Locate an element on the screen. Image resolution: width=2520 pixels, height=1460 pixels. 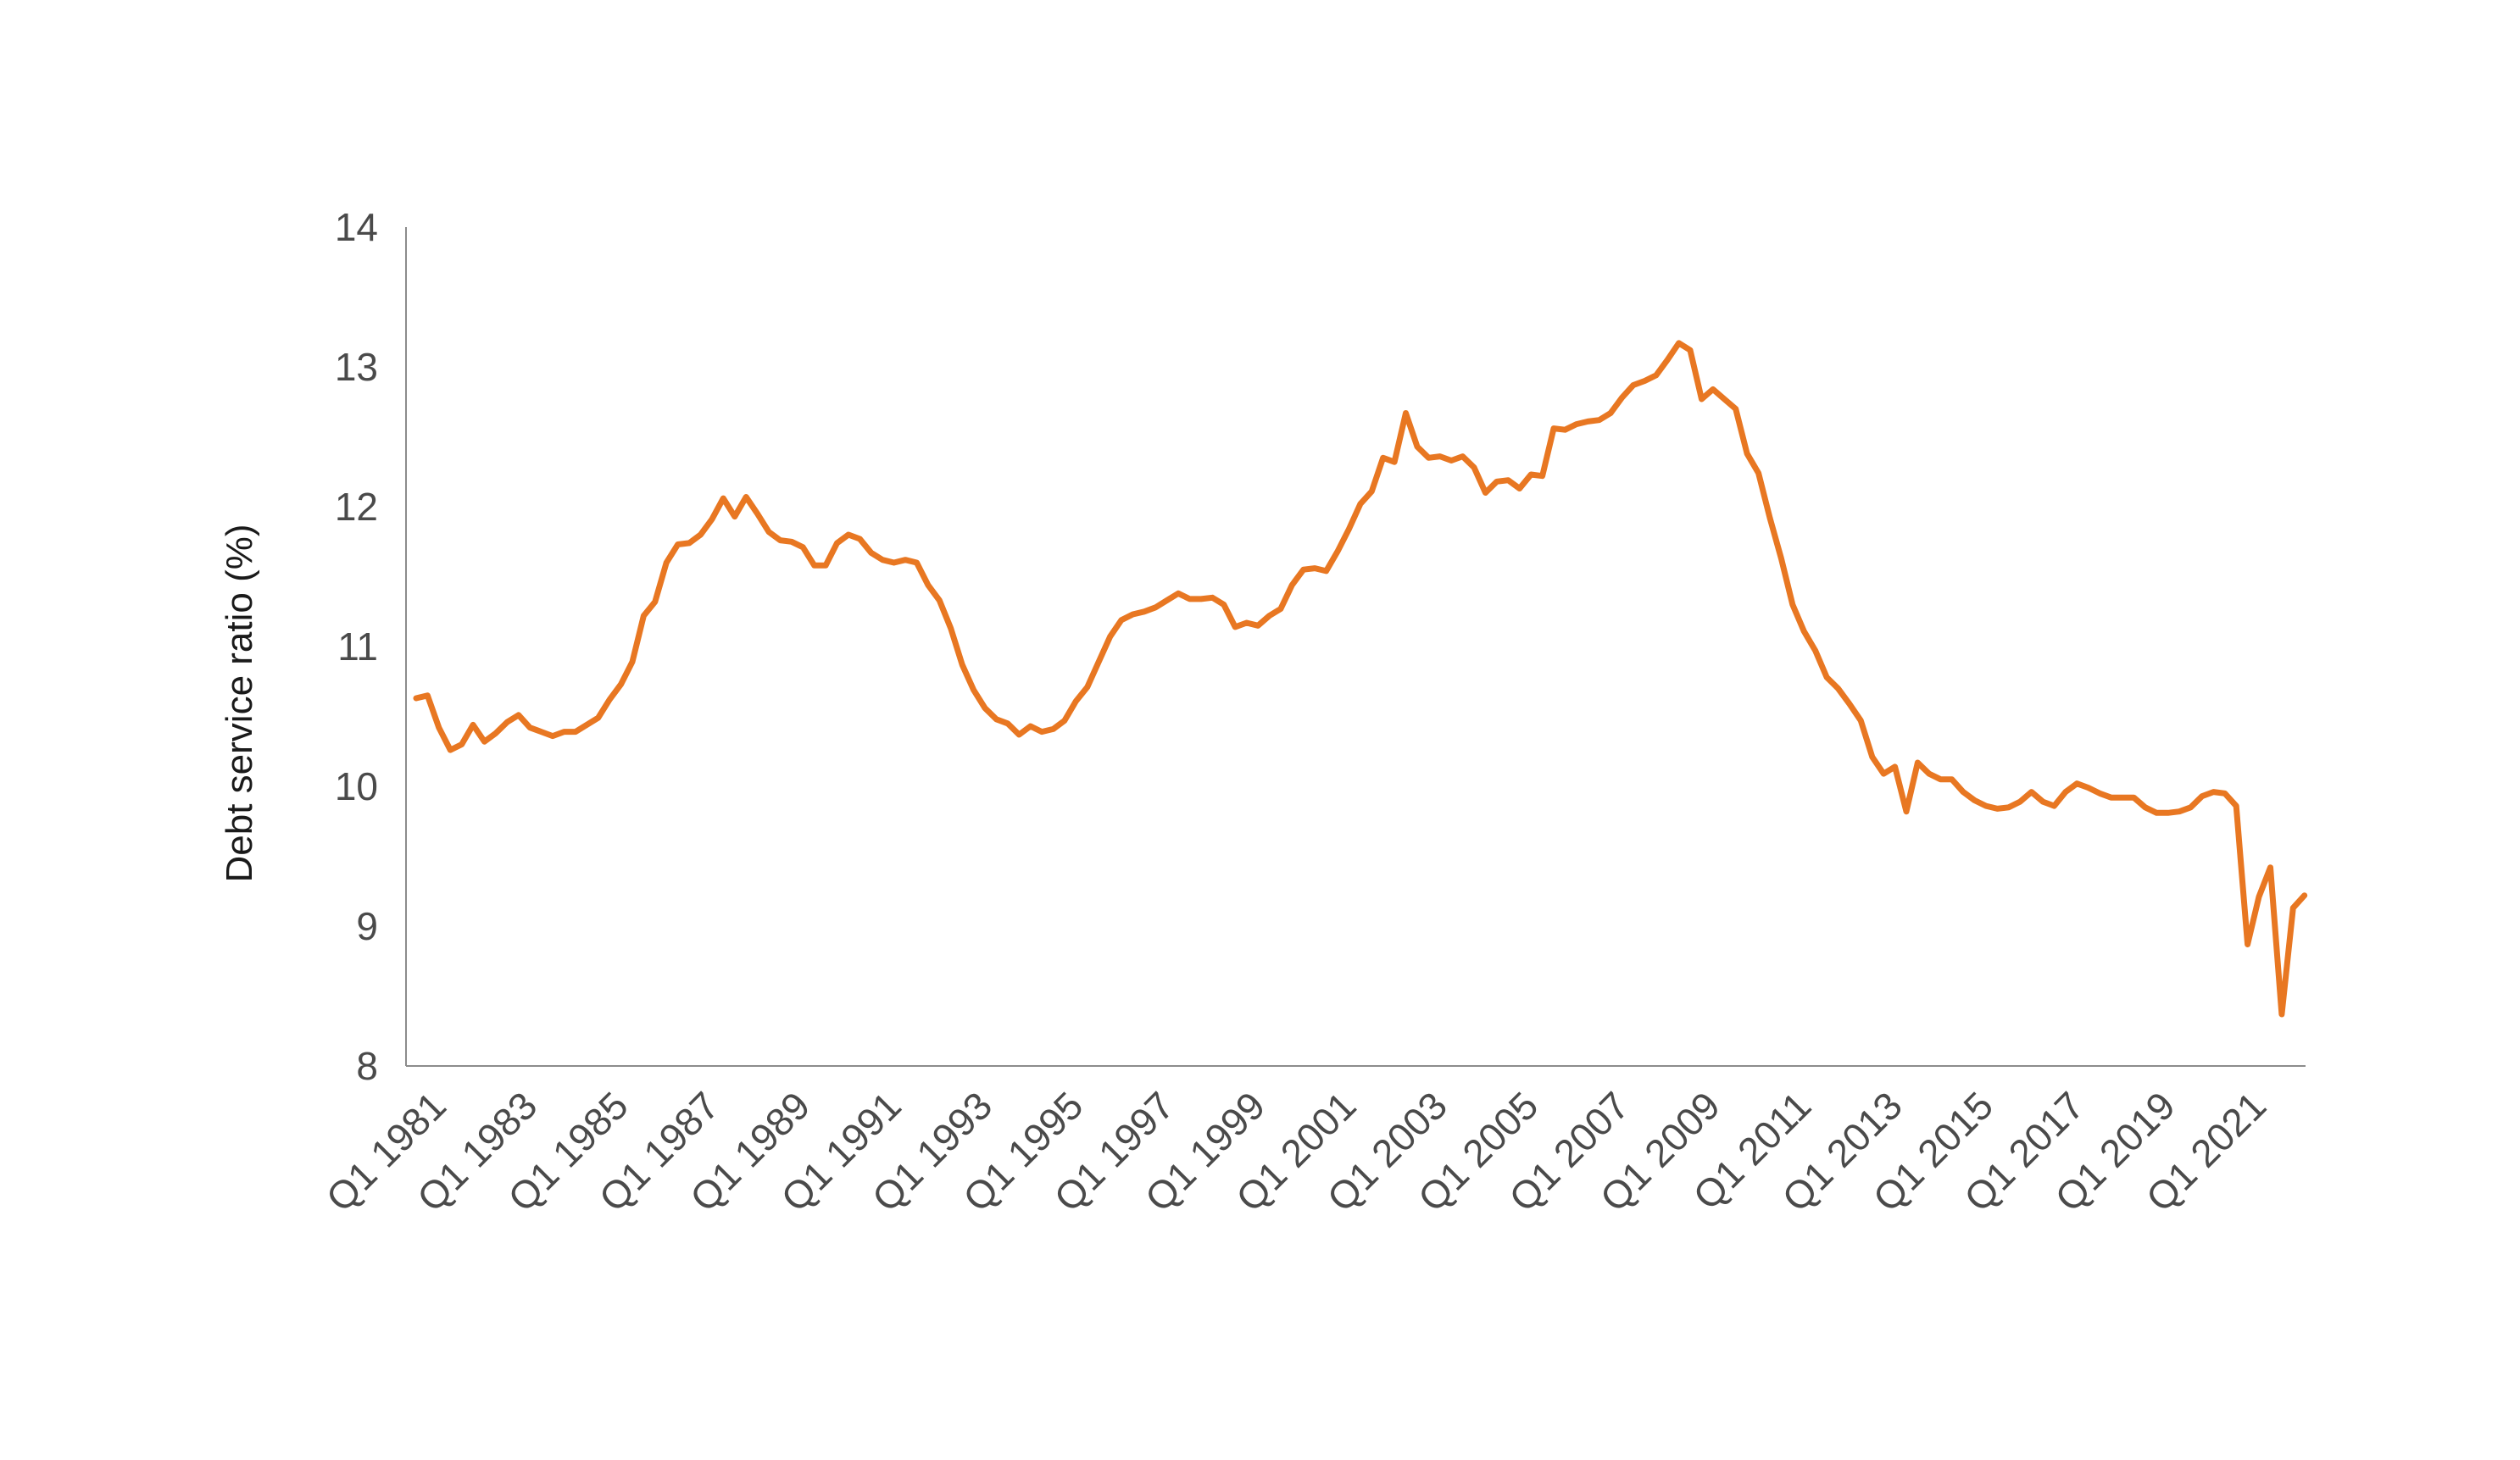
y-tick-label: 14 is located at coordinates (356, 227).